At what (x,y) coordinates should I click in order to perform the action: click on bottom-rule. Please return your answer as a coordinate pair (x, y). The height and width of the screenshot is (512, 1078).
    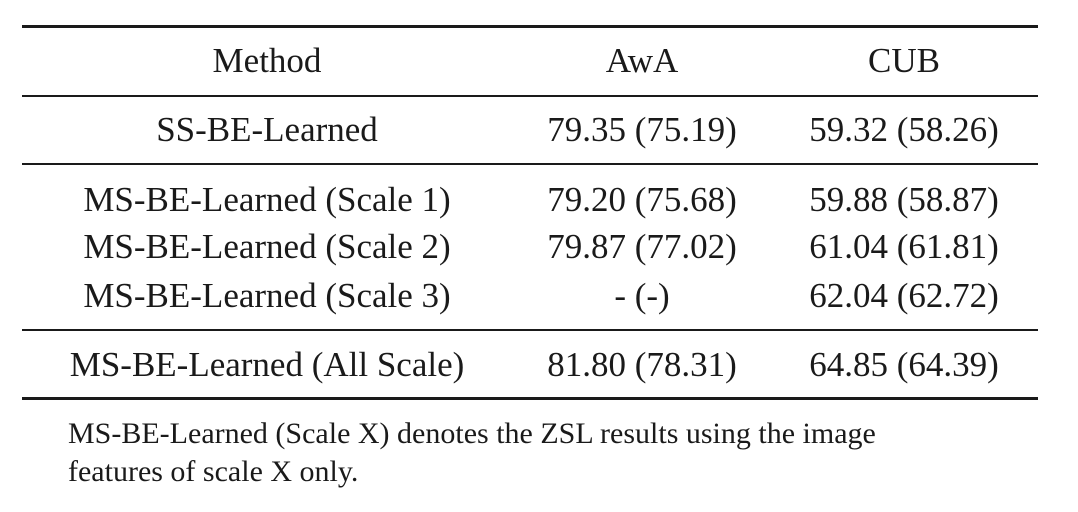
    Looking at the image, I should click on (530, 398).